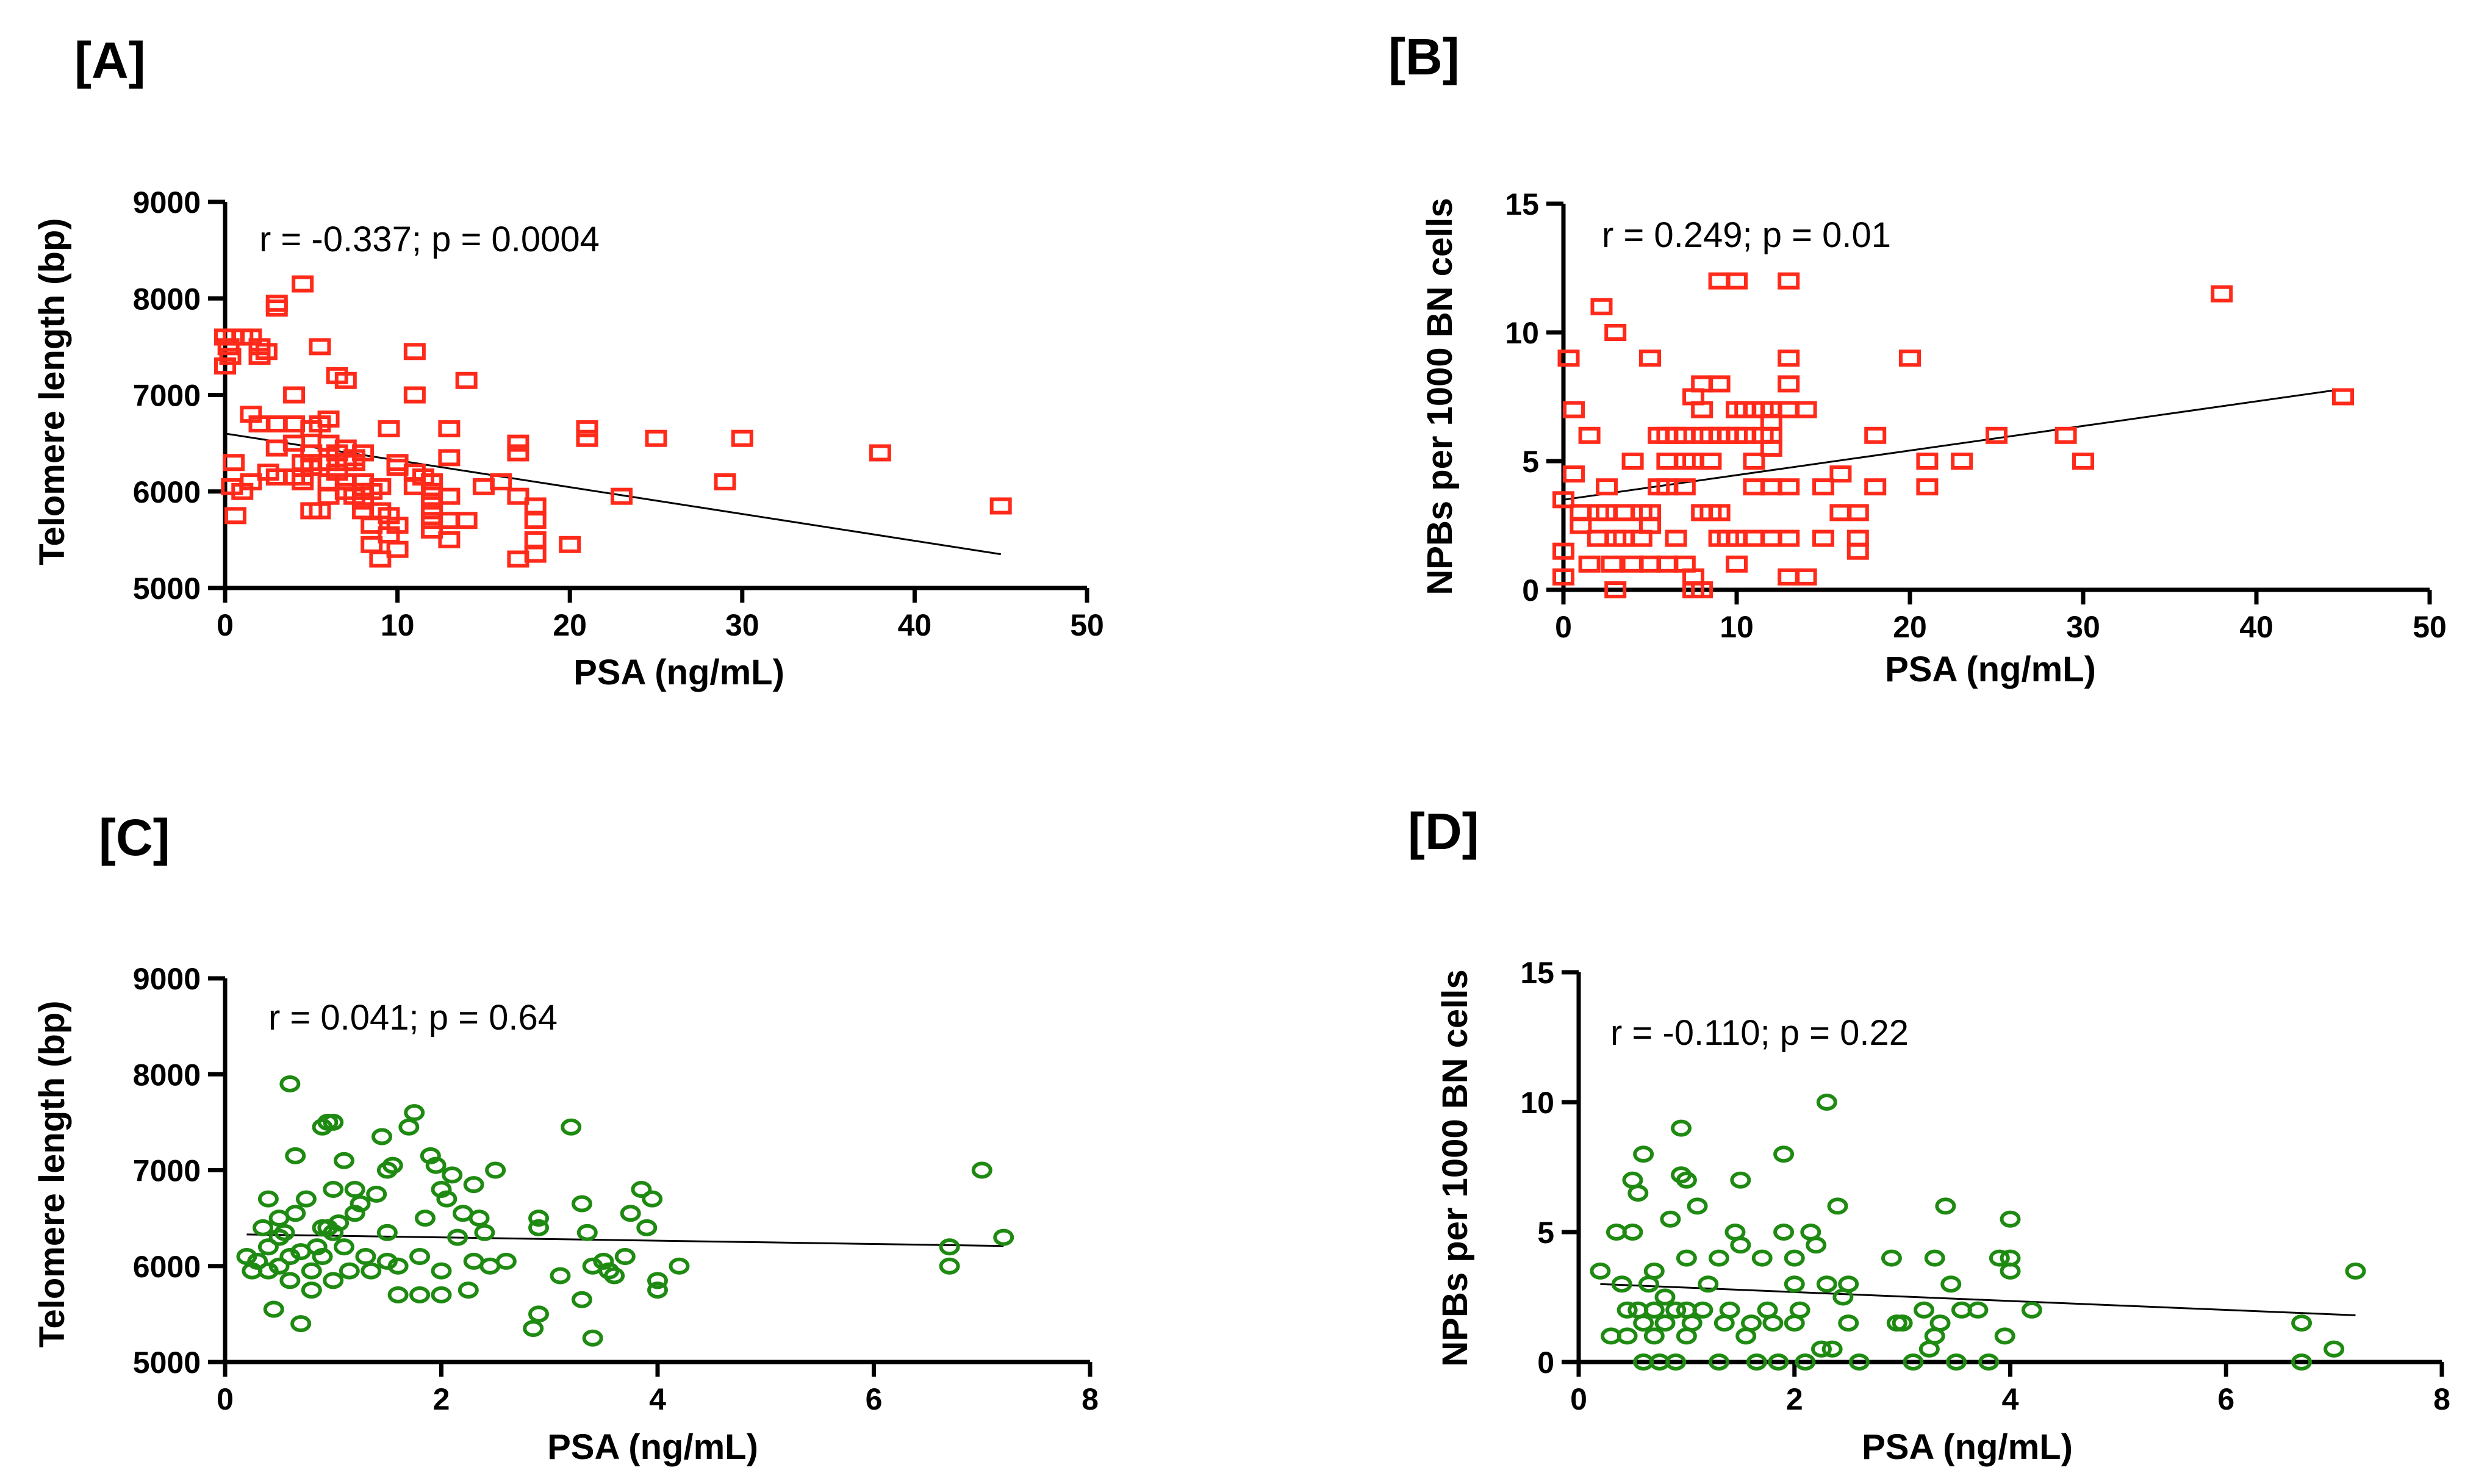 Image resolution: width=2476 pixels, height=1484 pixels. I want to click on panel-a-label: [A], so click(110, 60).